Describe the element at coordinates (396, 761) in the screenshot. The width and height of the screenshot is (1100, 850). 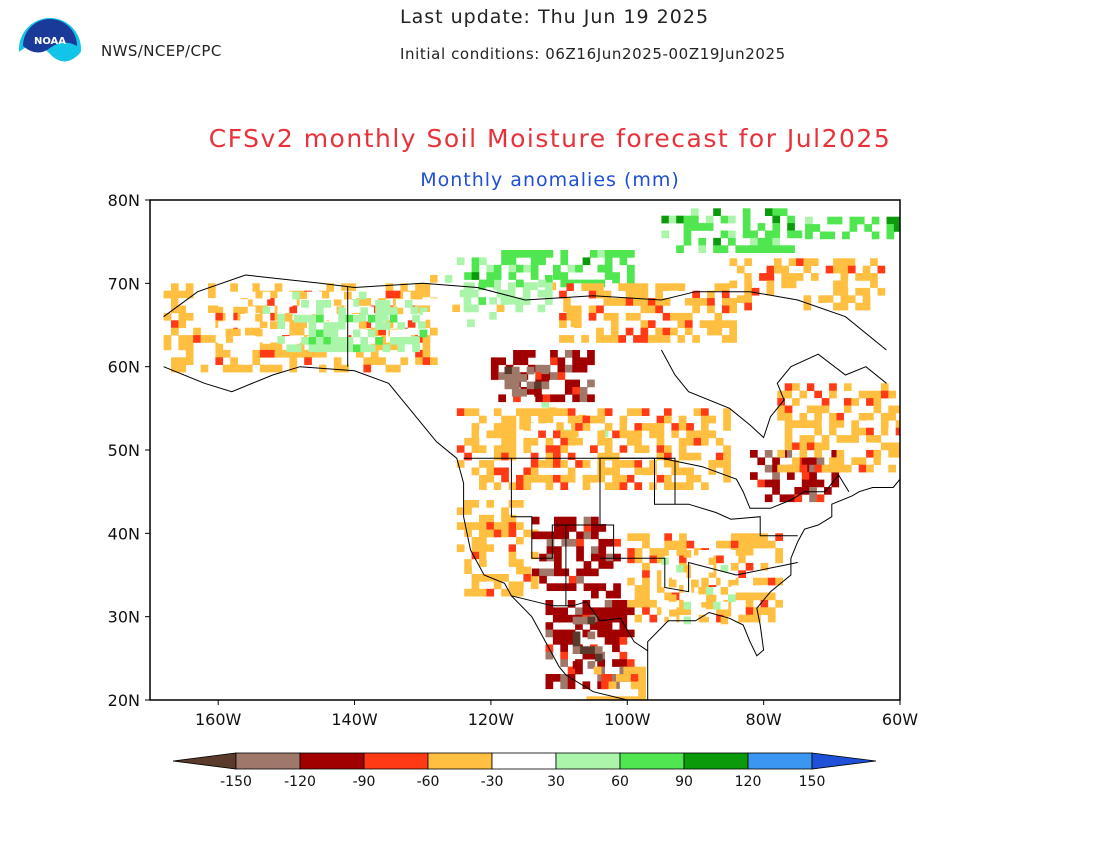
I see `colorbar-segment` at that location.